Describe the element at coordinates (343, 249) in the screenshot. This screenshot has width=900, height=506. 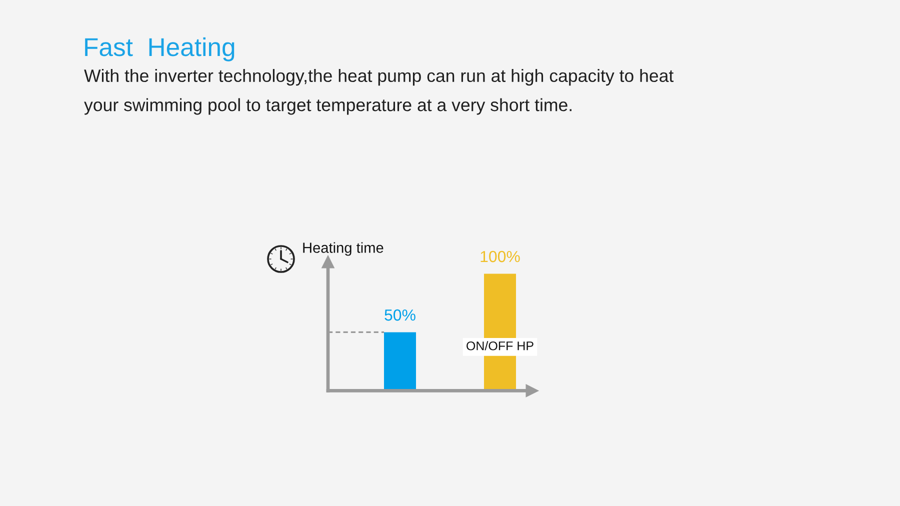
I see `y-axis-title: Heating time` at that location.